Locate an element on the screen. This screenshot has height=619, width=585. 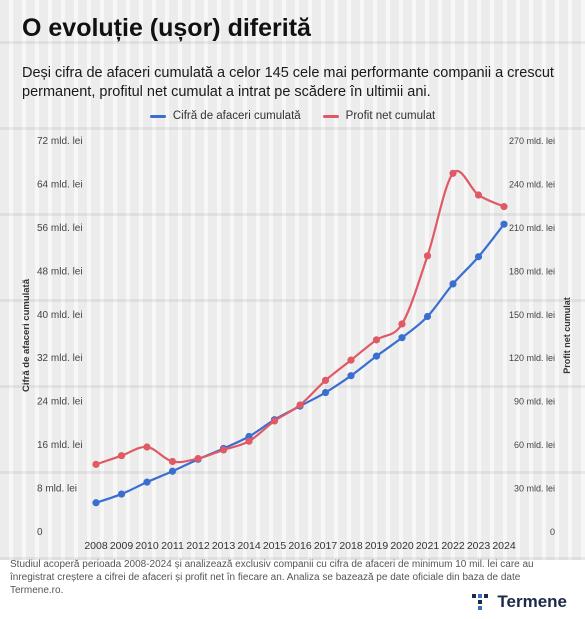
y-right-tick-label: 210 mld. lei is located at coordinates (532, 228).